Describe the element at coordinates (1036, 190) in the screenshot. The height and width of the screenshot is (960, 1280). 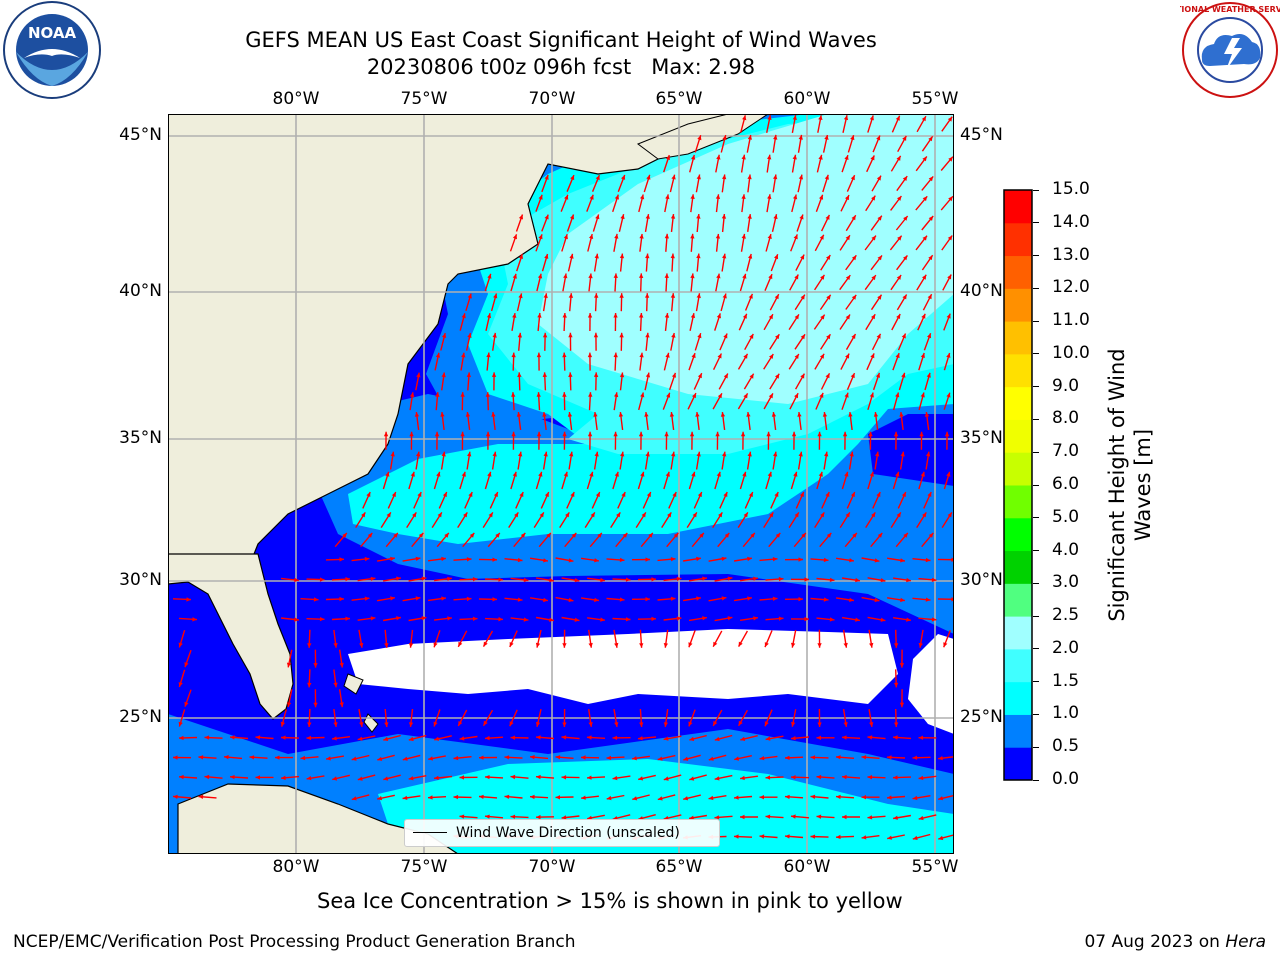
I see `colorbar-tick` at that location.